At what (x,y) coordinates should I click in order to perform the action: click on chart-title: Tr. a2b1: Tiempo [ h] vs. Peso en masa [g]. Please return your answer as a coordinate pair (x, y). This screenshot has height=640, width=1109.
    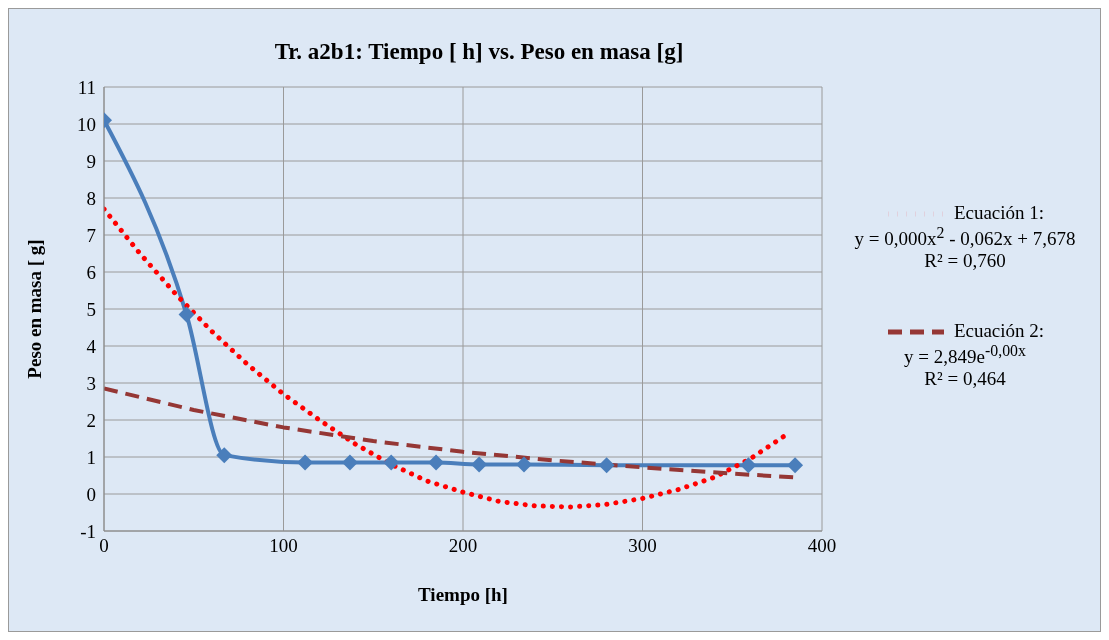
    Looking at the image, I should click on (479, 52).